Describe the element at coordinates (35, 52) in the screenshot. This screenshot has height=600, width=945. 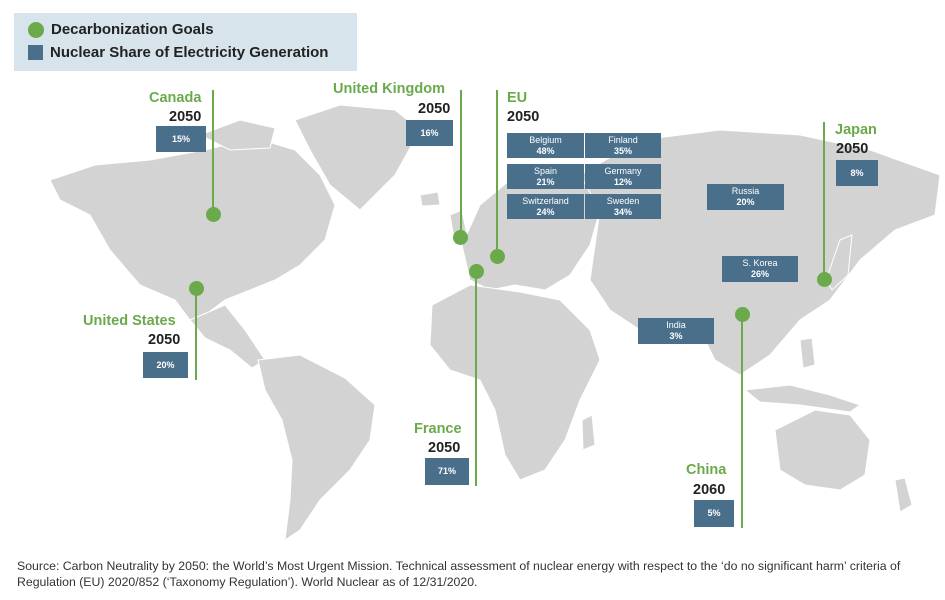
I see `blue-square-icon` at that location.